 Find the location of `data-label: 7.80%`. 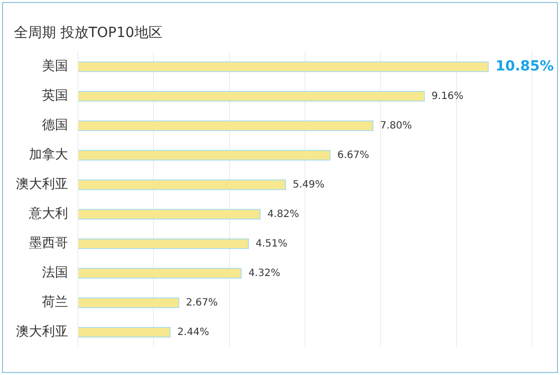

data-label: 7.80% is located at coordinates (396, 126).